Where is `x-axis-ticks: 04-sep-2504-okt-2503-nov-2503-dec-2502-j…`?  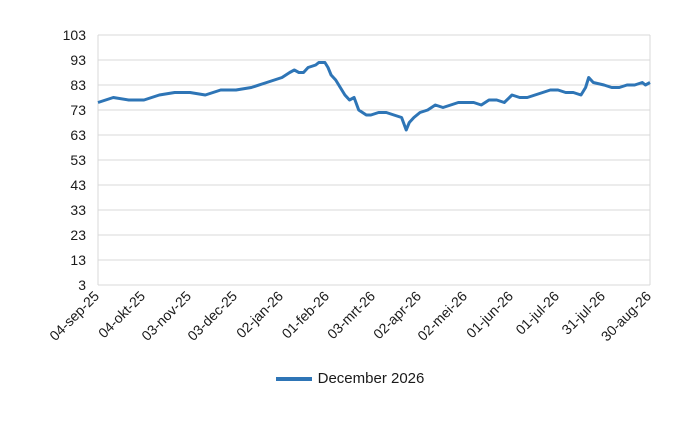
x-axis-ticks: 04-sep-2504-okt-2503-nov-2503-dec-2502-j… is located at coordinates (350, 316).